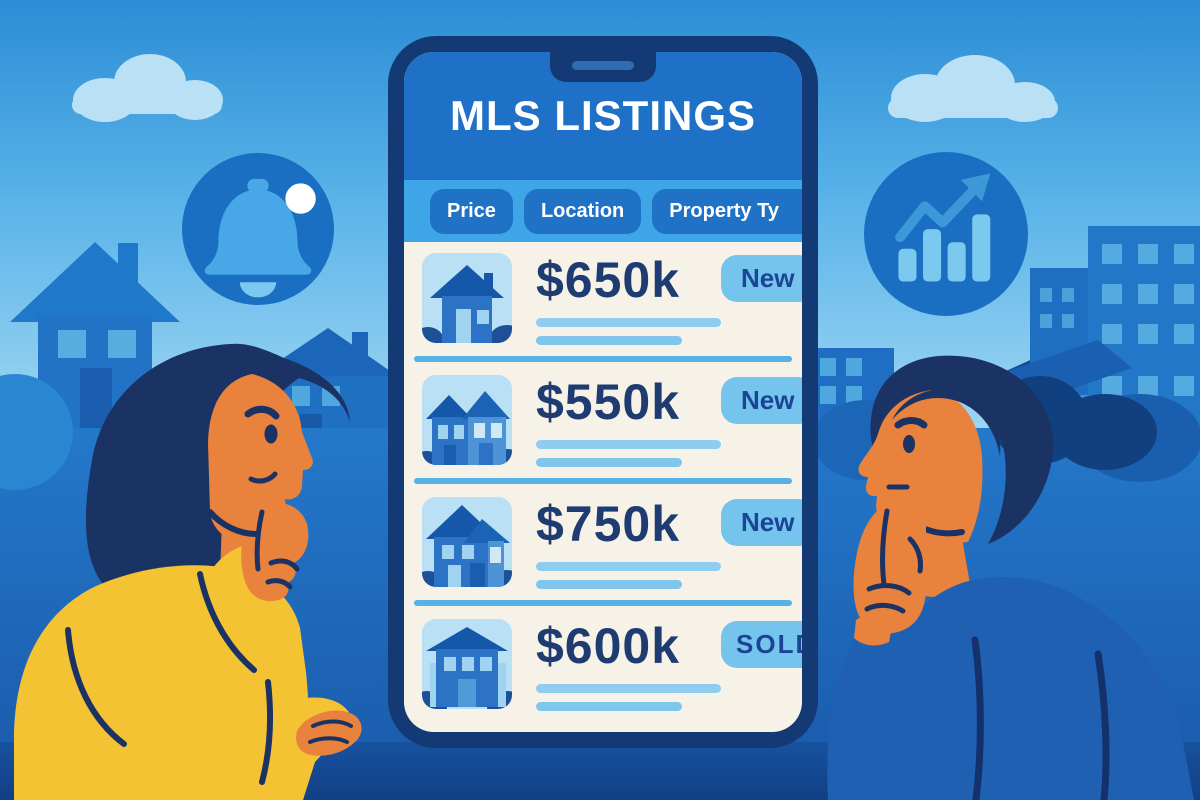  I want to click on listing-row: $550k New, so click(610, 420).